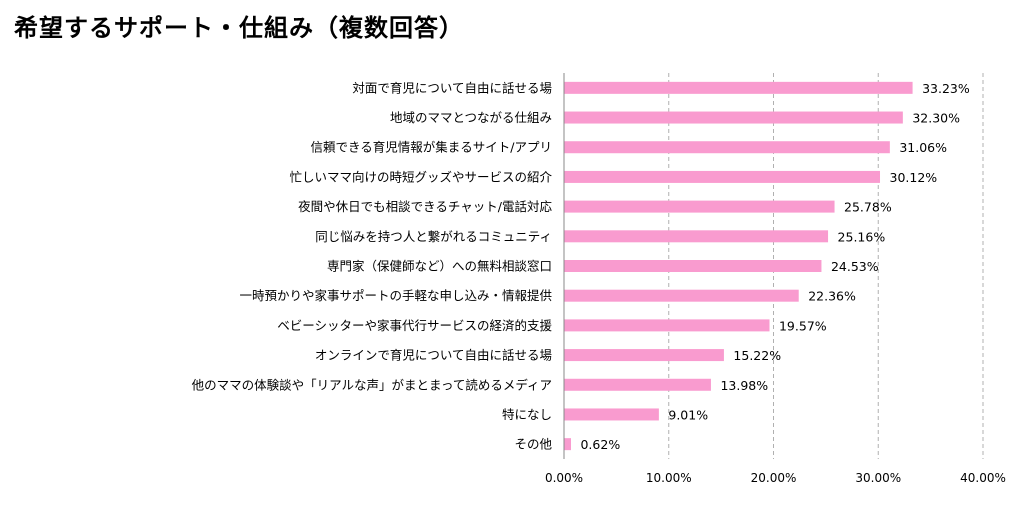 The width and height of the screenshot is (1024, 527). What do you see at coordinates (372, 384) in the screenshot?
I see `category-label-10: 他のママの体験談や「リアルな声」がまとまって読めるメディア` at bounding box center [372, 384].